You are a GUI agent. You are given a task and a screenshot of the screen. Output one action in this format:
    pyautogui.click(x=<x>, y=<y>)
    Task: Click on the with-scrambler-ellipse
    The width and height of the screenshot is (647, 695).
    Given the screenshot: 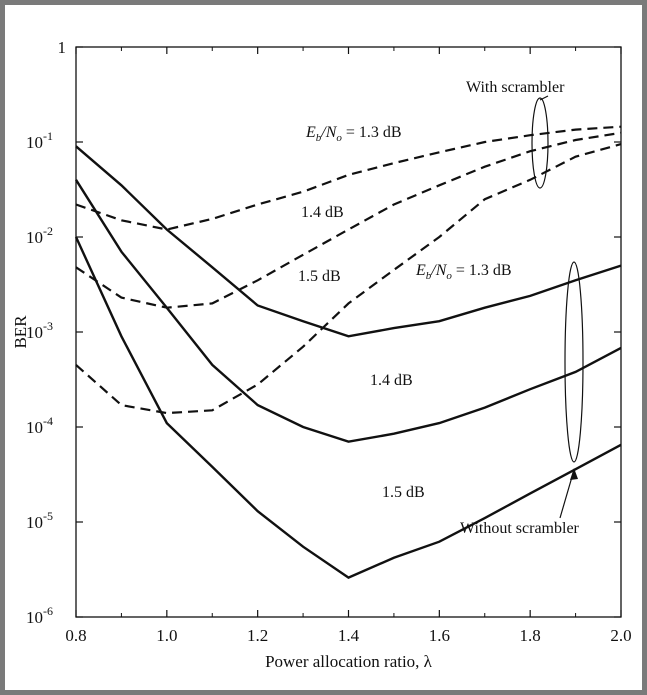 What is the action you would take?
    pyautogui.click(x=540, y=143)
    